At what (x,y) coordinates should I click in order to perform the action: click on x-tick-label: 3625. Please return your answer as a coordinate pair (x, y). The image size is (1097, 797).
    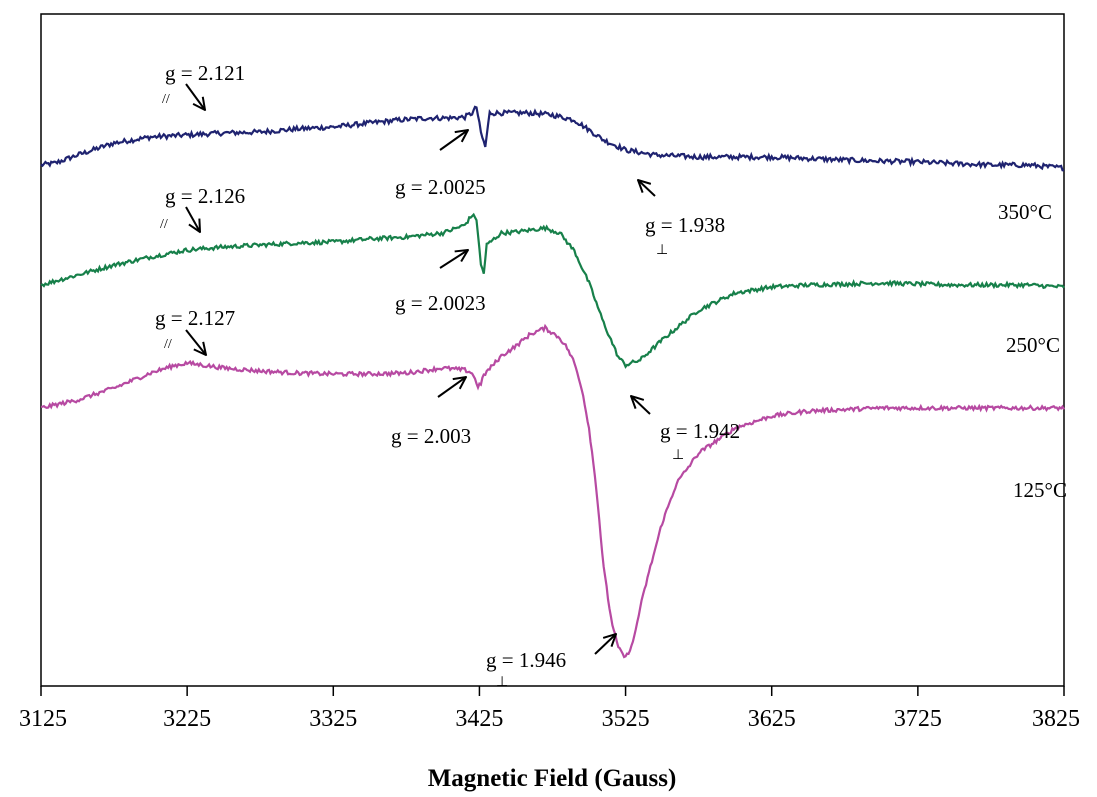
    Looking at the image, I should click on (772, 719).